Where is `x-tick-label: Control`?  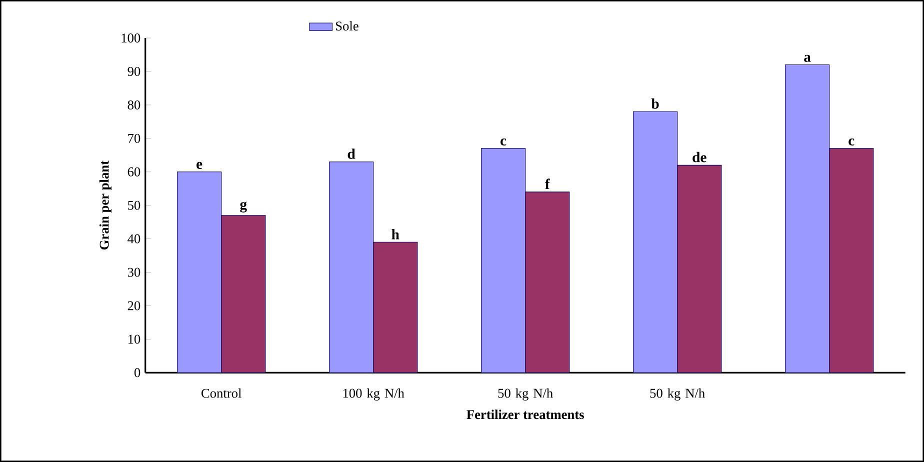
x-tick-label: Control is located at coordinates (222, 393).